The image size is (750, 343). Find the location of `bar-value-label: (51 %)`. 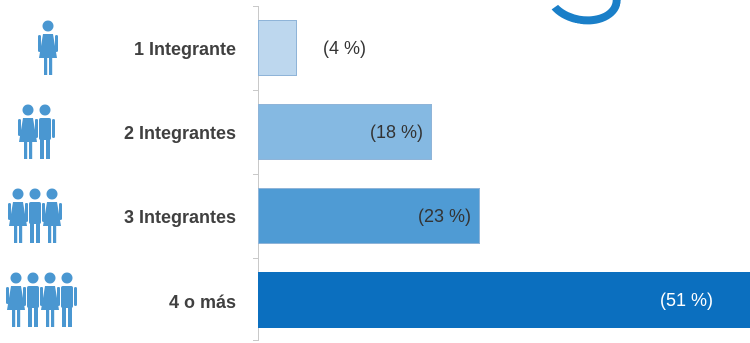

bar-value-label: (51 %) is located at coordinates (686, 300).